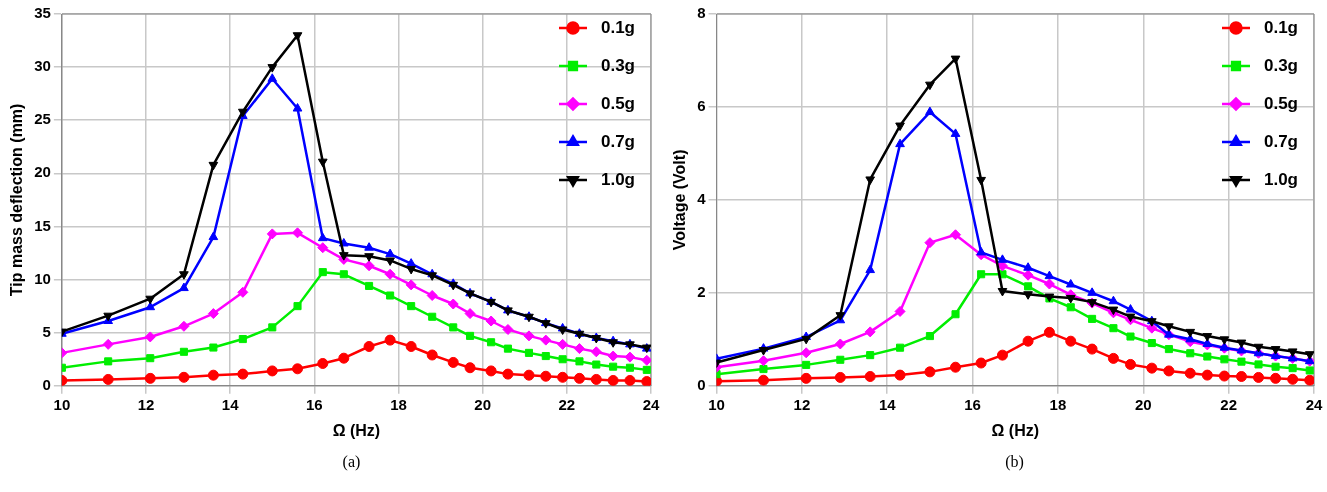 This screenshot has height=492, width=1327. I want to click on text: (a), so click(351, 462).